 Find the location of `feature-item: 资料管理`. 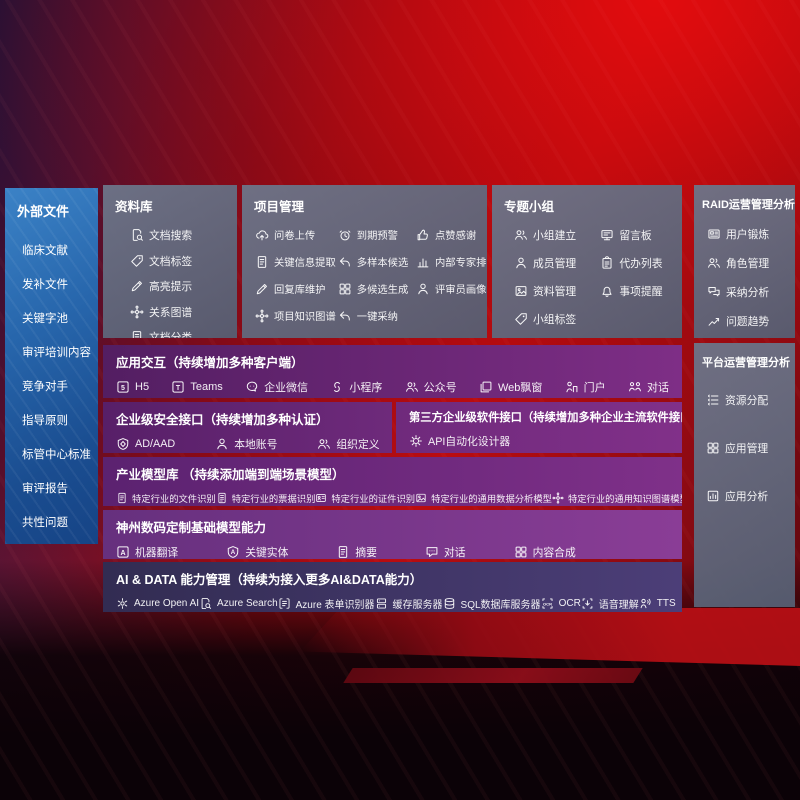

feature-item: 资料管理 is located at coordinates (557, 291).